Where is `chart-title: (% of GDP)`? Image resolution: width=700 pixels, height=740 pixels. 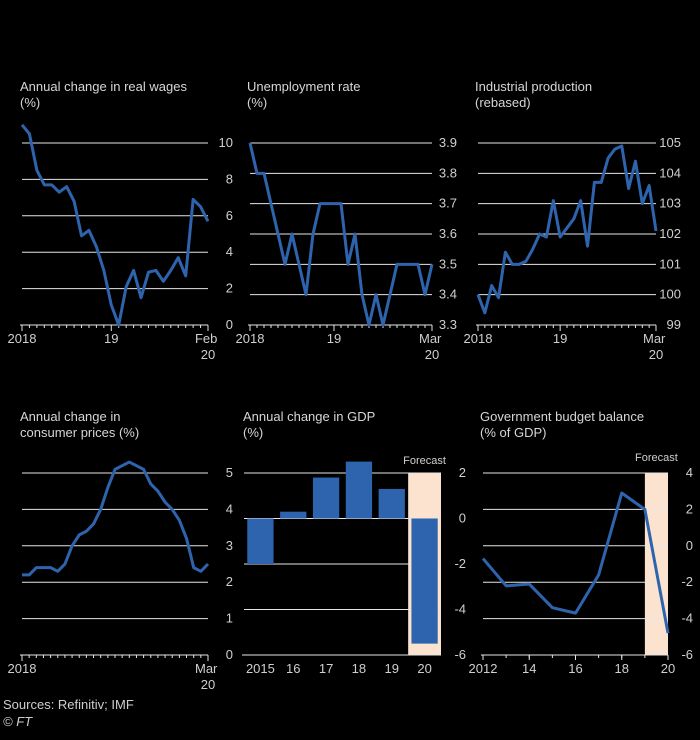
chart-title: (% of GDP) is located at coordinates (513, 432).